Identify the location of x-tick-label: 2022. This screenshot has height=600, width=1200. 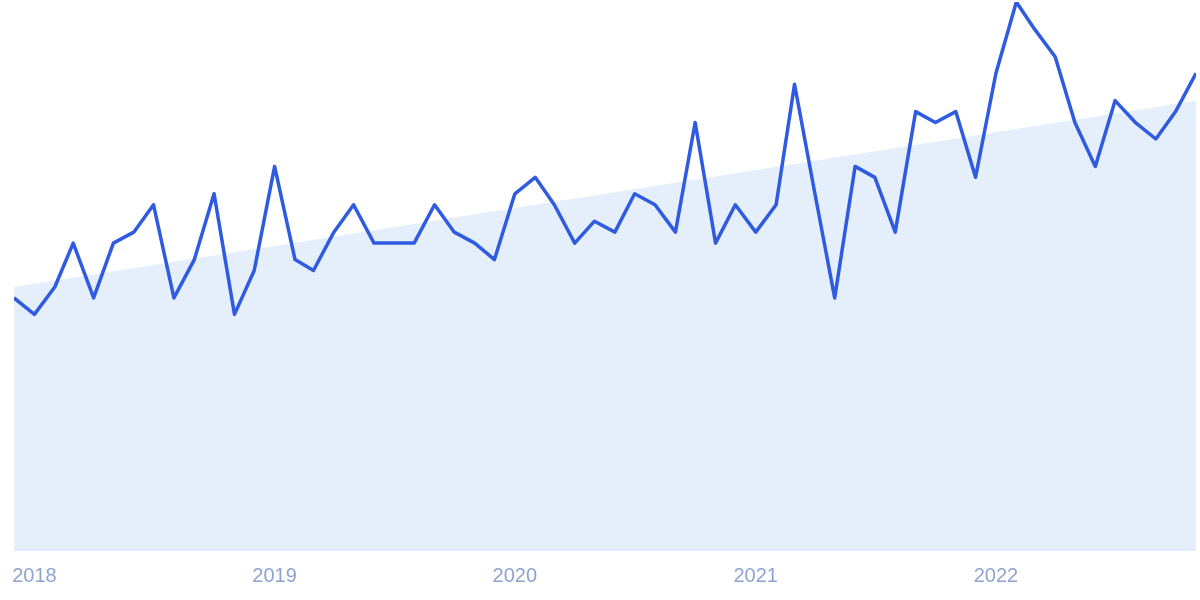
(996, 575).